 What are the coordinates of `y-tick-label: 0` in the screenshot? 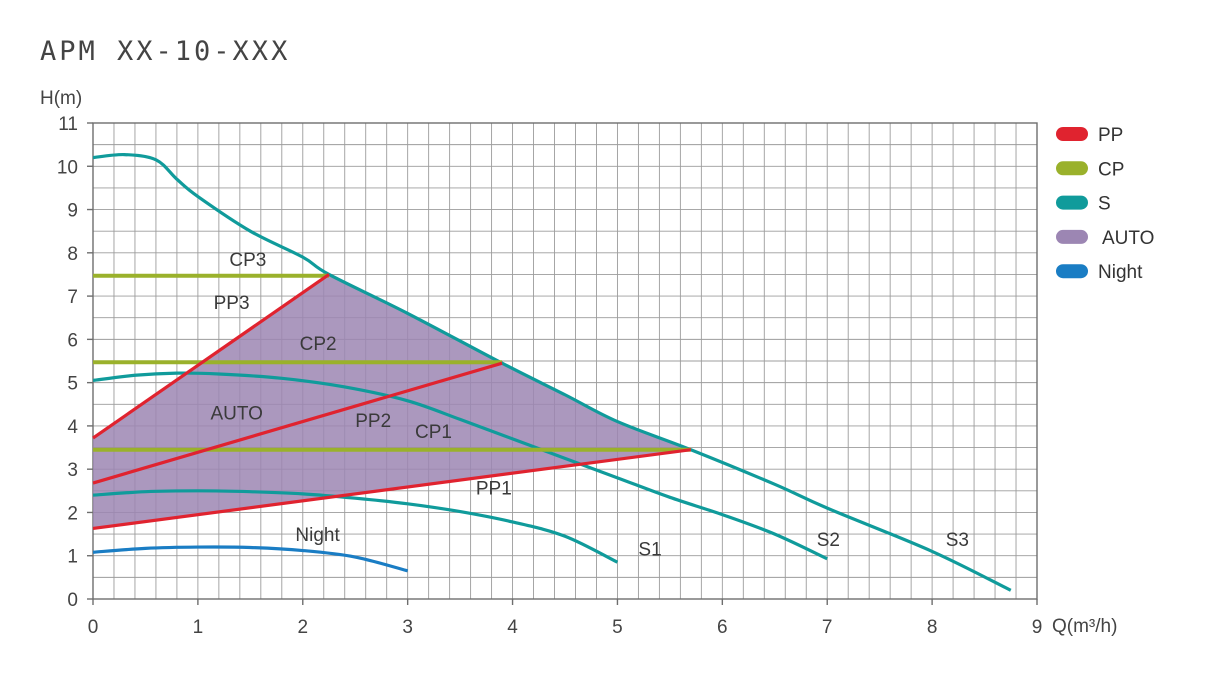 It's located at (72, 600).